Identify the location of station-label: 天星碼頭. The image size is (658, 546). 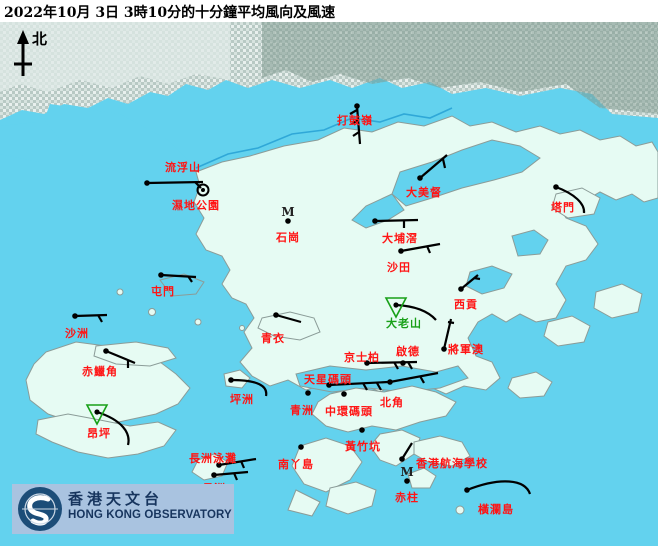
(328, 379).